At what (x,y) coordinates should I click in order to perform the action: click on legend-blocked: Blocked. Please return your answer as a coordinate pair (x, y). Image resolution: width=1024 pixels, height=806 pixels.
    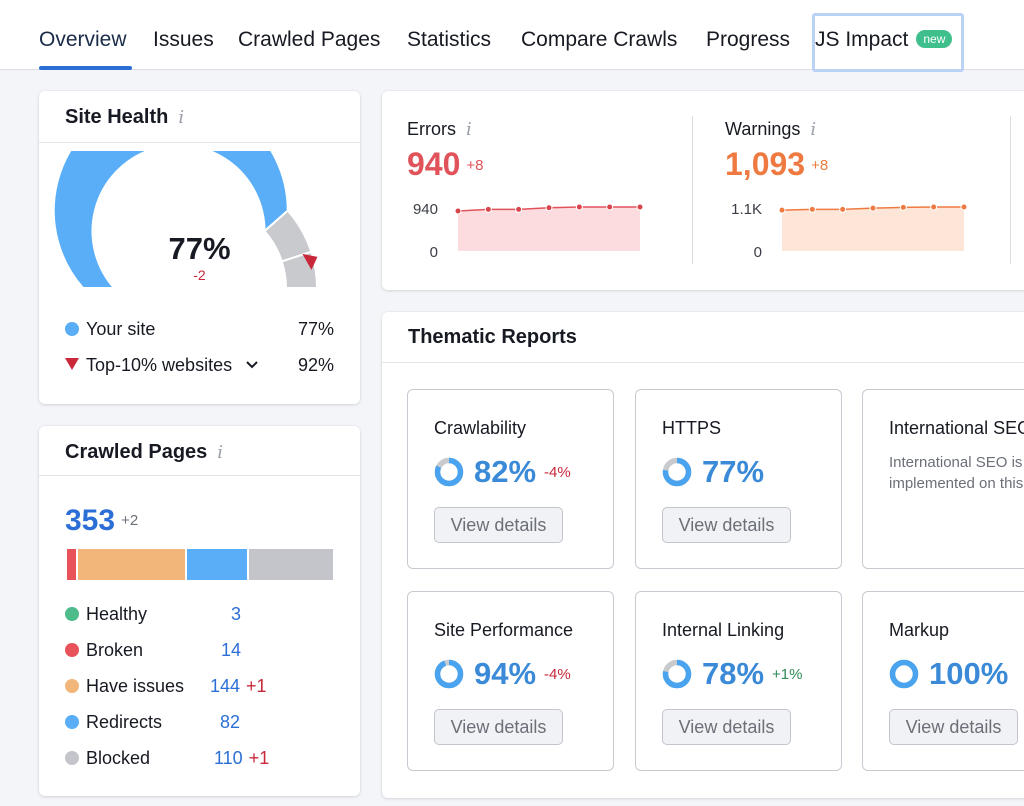
    Looking at the image, I should click on (107, 758).